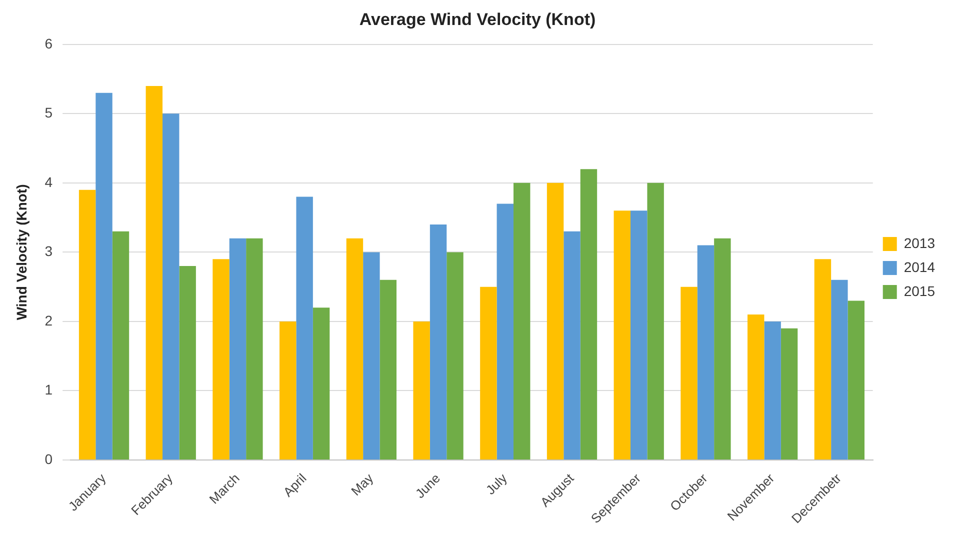  What do you see at coordinates (477, 19) in the screenshot?
I see `chart-title: Average Wind Velocity (Knot)` at bounding box center [477, 19].